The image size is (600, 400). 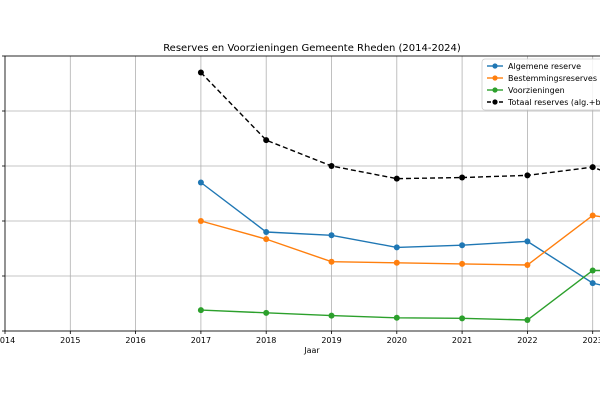 What do you see at coordinates (201, 340) in the screenshot?
I see `x-tick-label: 2017` at bounding box center [201, 340].